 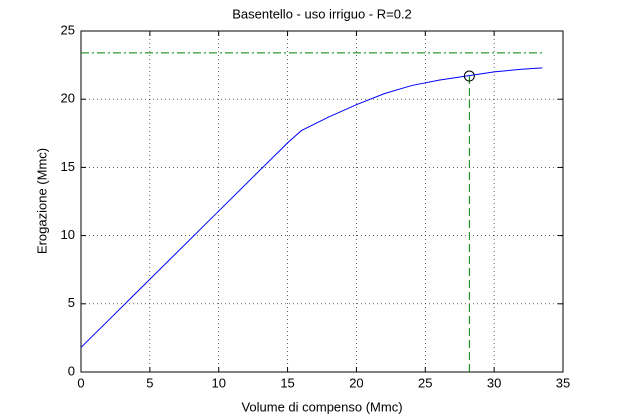 I want to click on y-axis-label: Erogazione (Mmc), so click(x=41, y=201).